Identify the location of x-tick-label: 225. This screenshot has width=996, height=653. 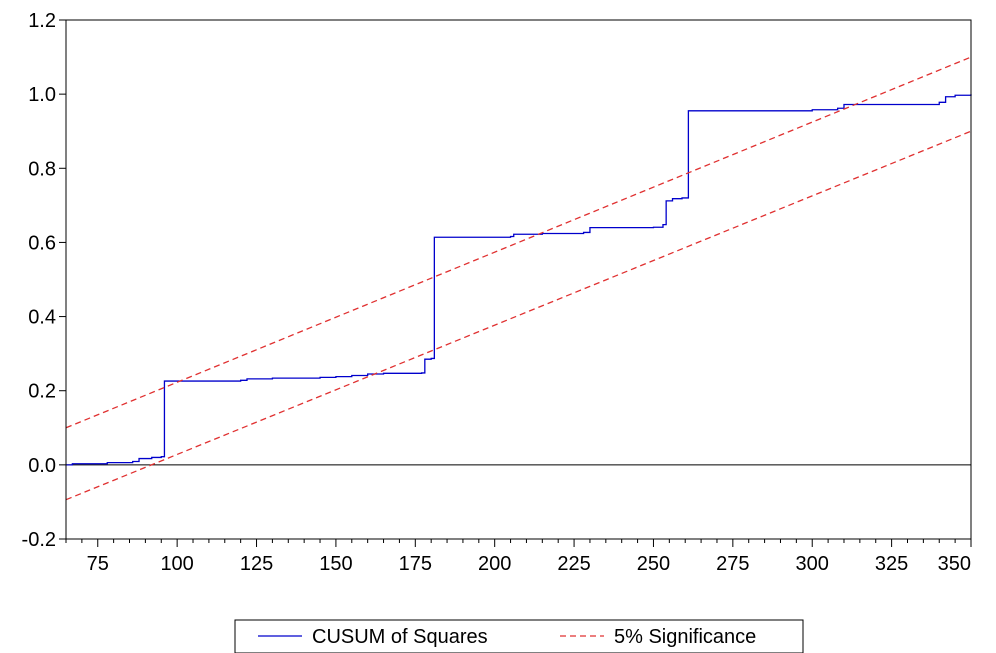
(573, 564).